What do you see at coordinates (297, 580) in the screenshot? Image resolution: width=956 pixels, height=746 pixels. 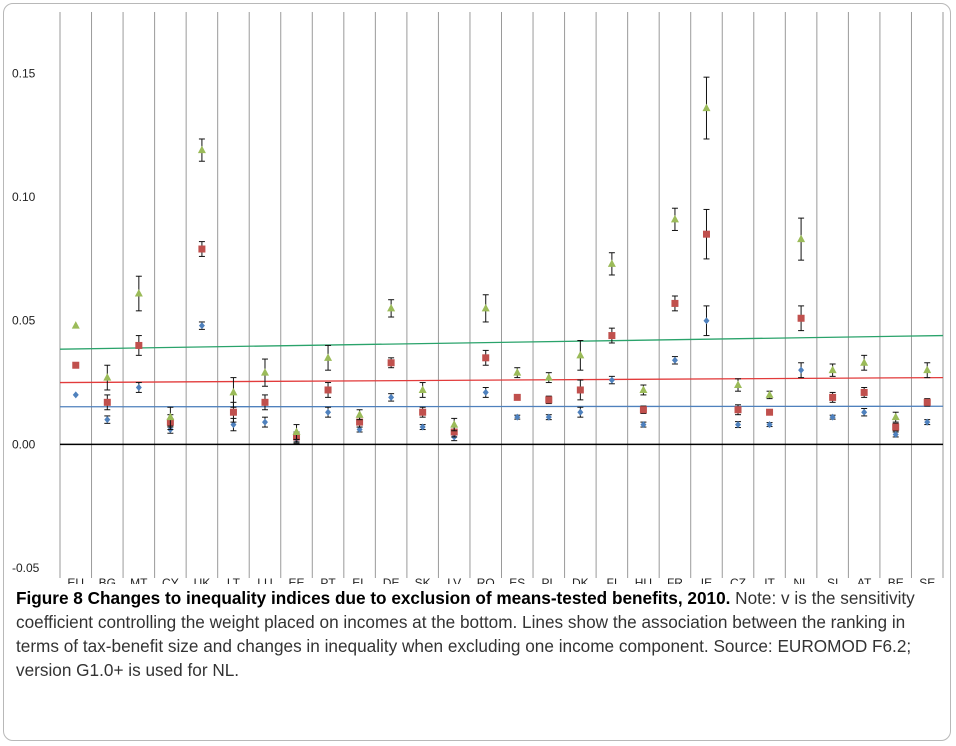 I see `x-tick-label: EE` at bounding box center [297, 580].